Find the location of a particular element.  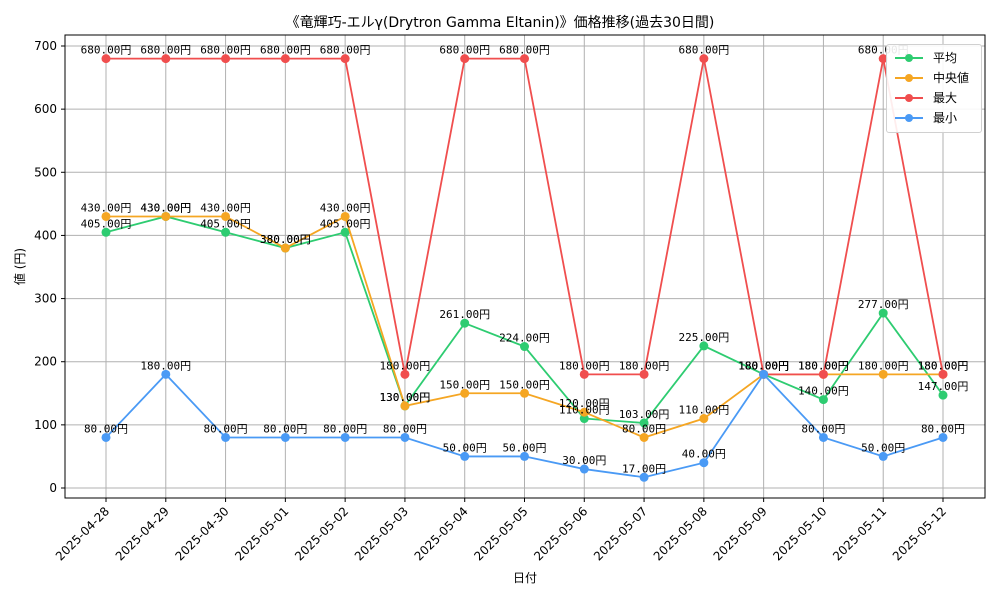

legend-item: 最小 is located at coordinates (934, 118).